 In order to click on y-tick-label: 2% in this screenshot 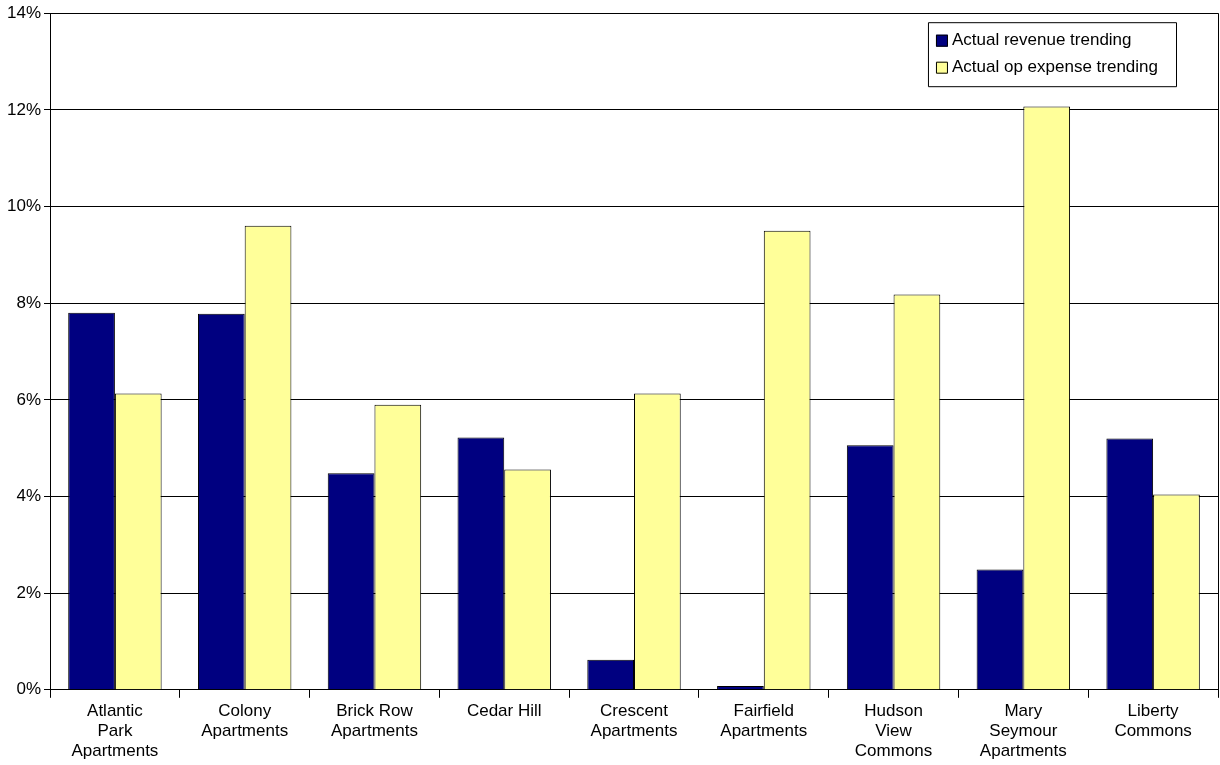, I will do `click(29, 592)`.